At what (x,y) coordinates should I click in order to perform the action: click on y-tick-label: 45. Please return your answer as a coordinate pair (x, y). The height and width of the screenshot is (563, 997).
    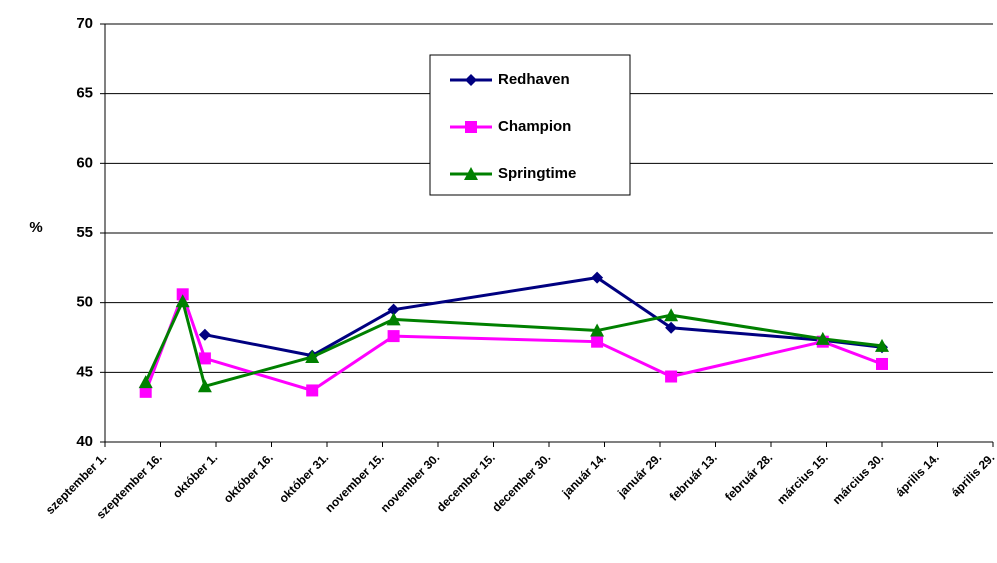
    Looking at the image, I should click on (84, 371).